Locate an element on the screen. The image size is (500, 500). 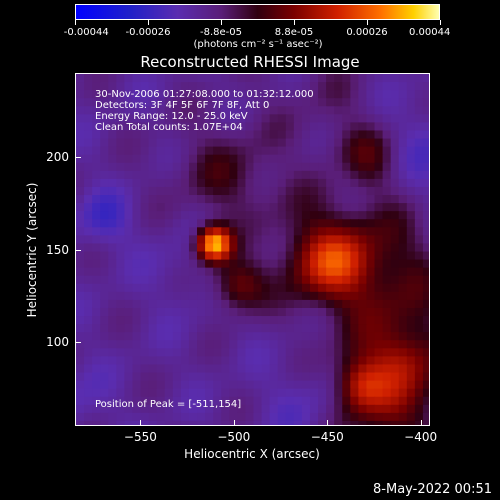
colorbar-tick is located at coordinates (148, 22).